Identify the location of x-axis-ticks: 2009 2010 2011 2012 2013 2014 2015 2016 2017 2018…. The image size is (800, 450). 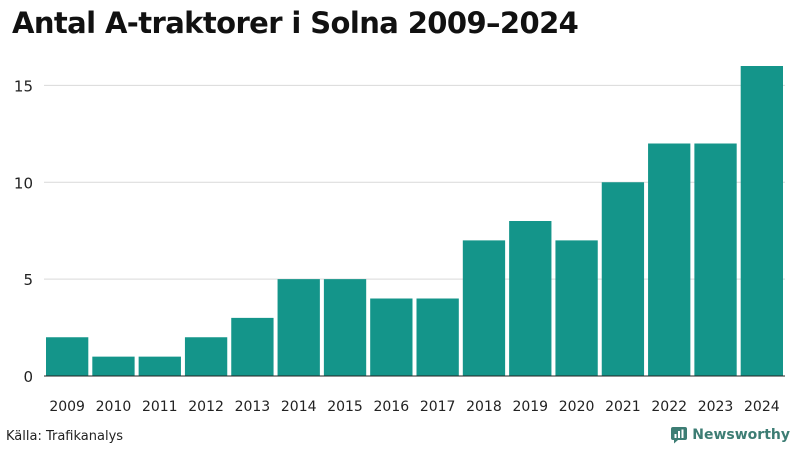
(414, 407).